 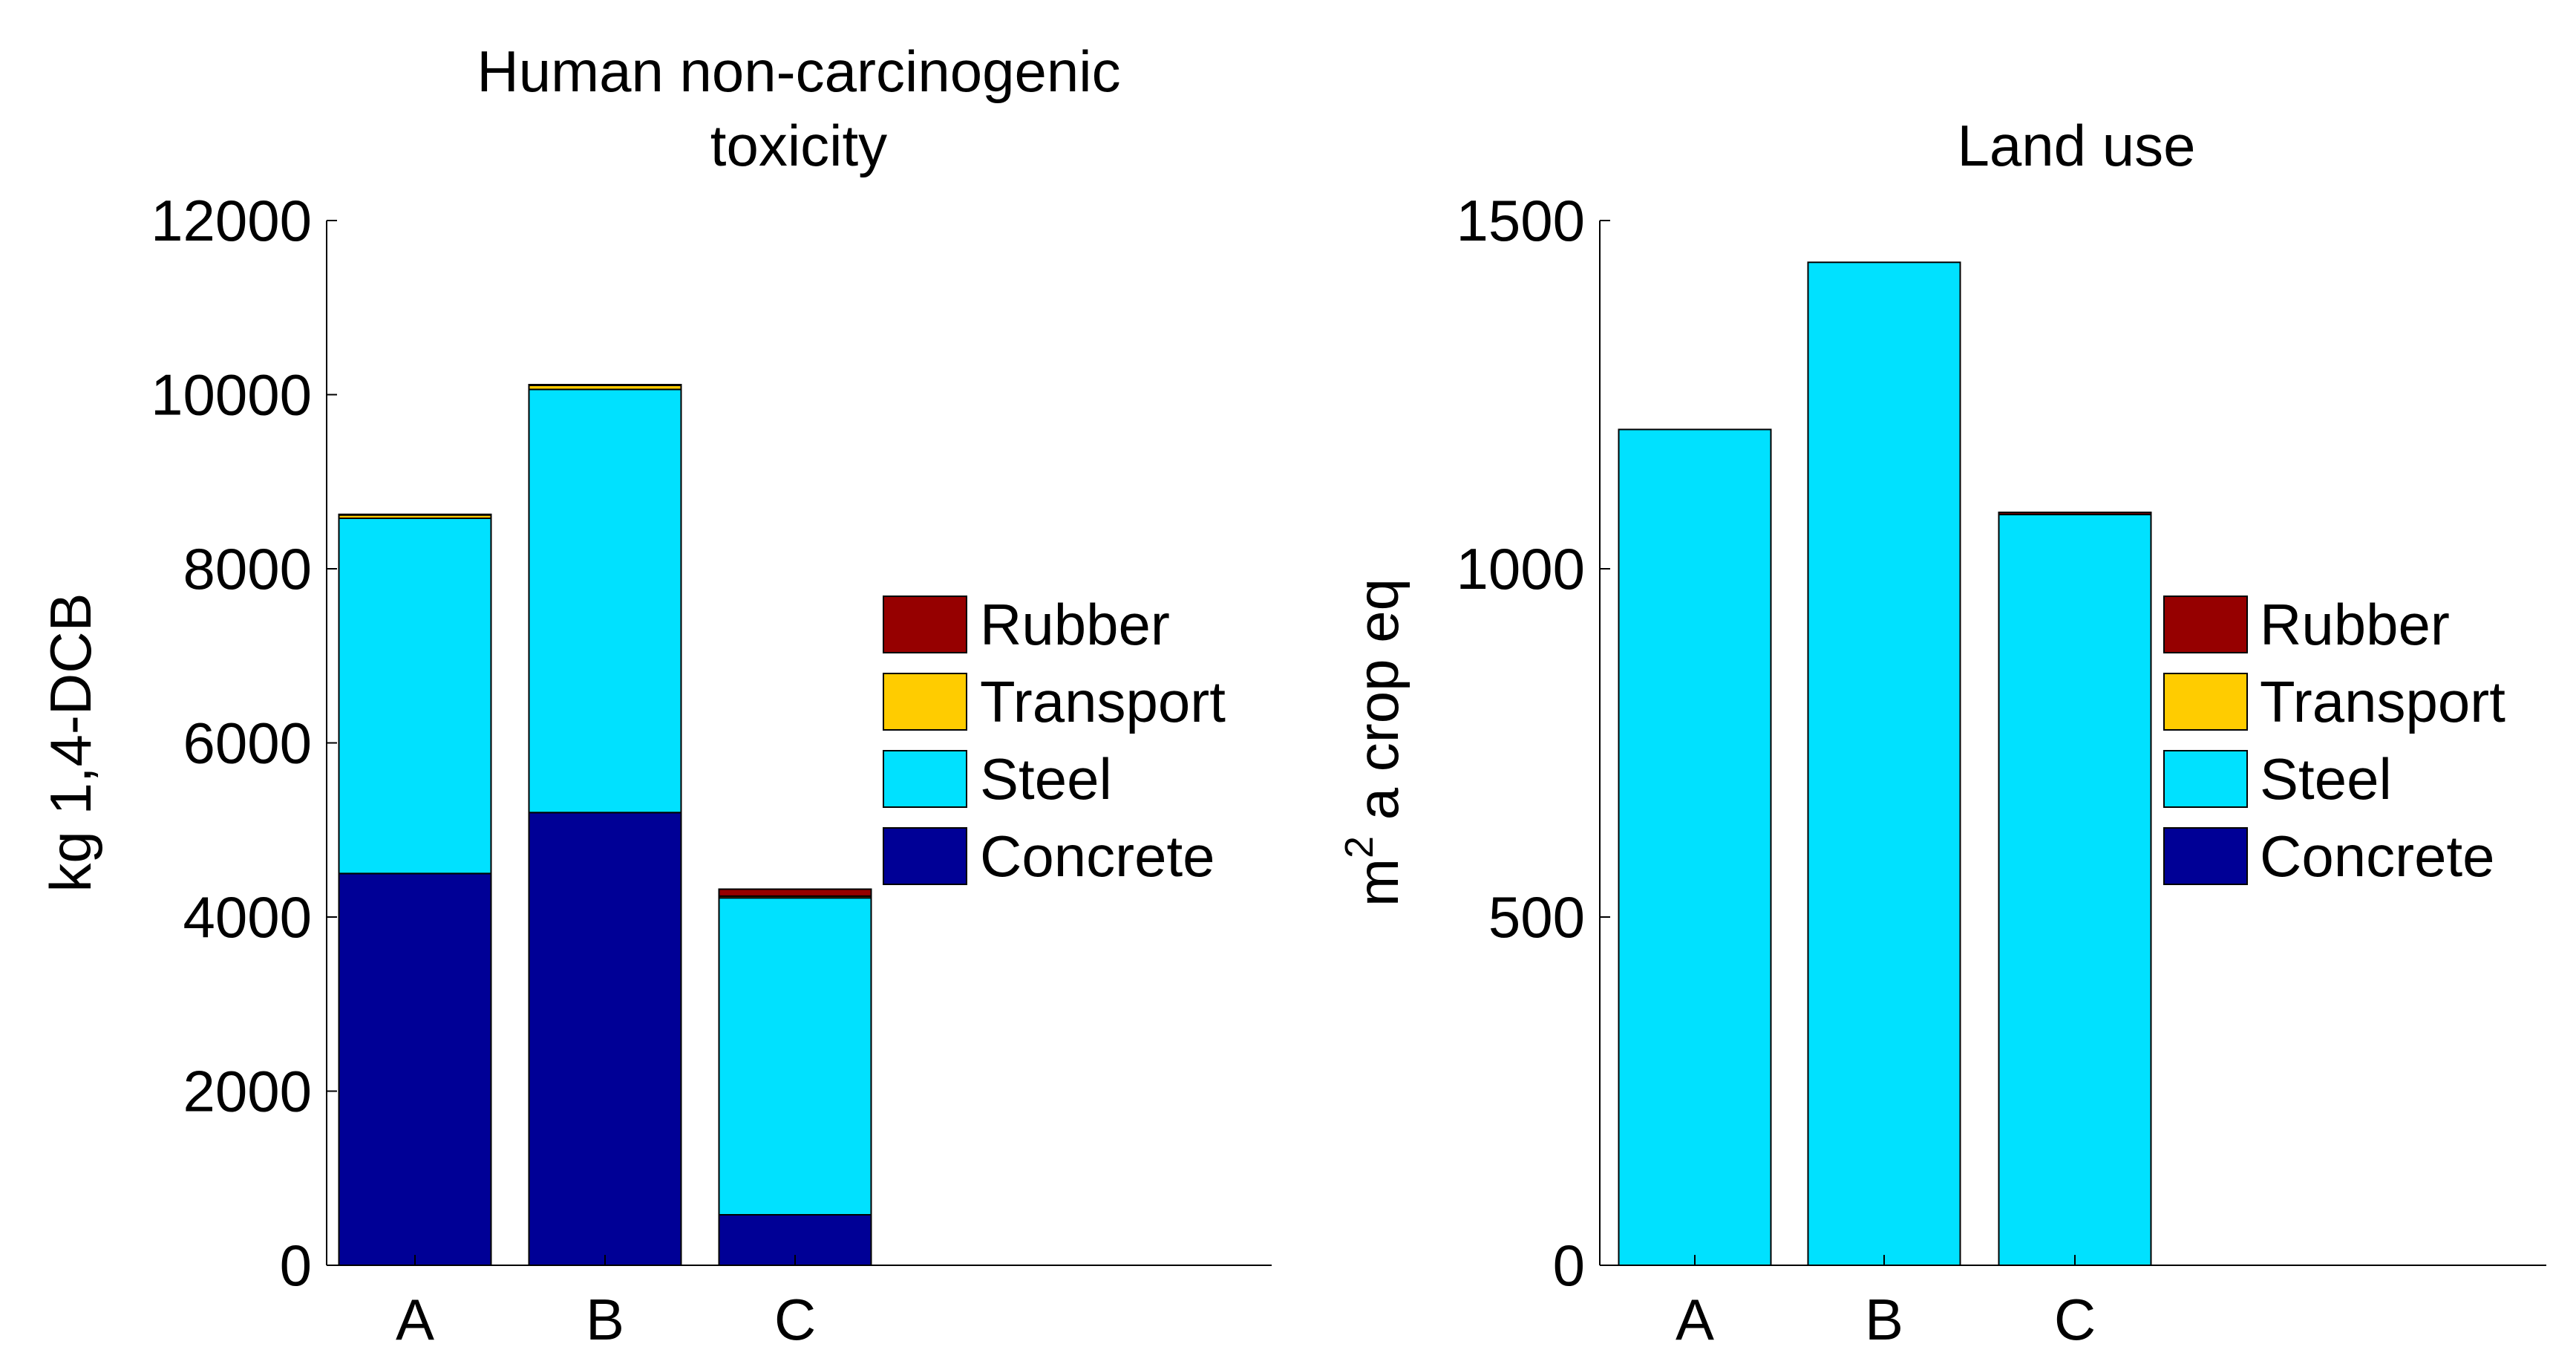 What do you see at coordinates (70, 742) in the screenshot?
I see `y-axis-label: kg 1,4-DCB` at bounding box center [70, 742].